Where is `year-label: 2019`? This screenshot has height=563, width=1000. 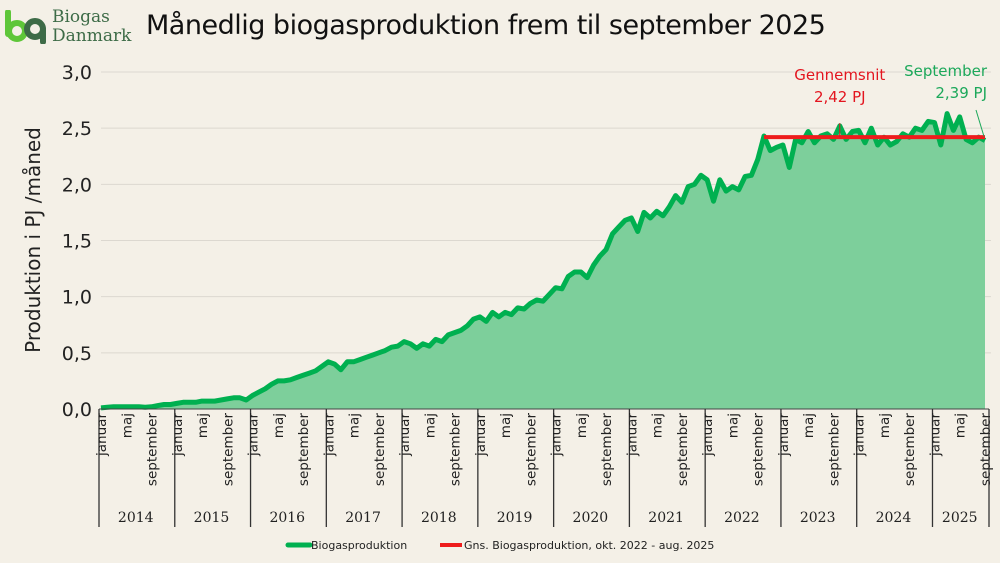
year-label: 2019 is located at coordinates (515, 518).